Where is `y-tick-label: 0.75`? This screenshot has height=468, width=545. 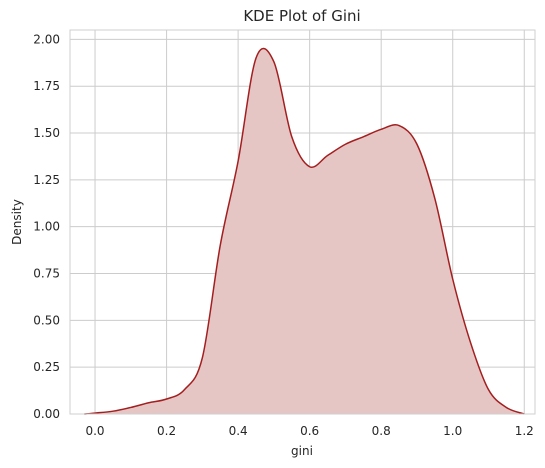 y-tick-label: 0.75 is located at coordinates (46, 274).